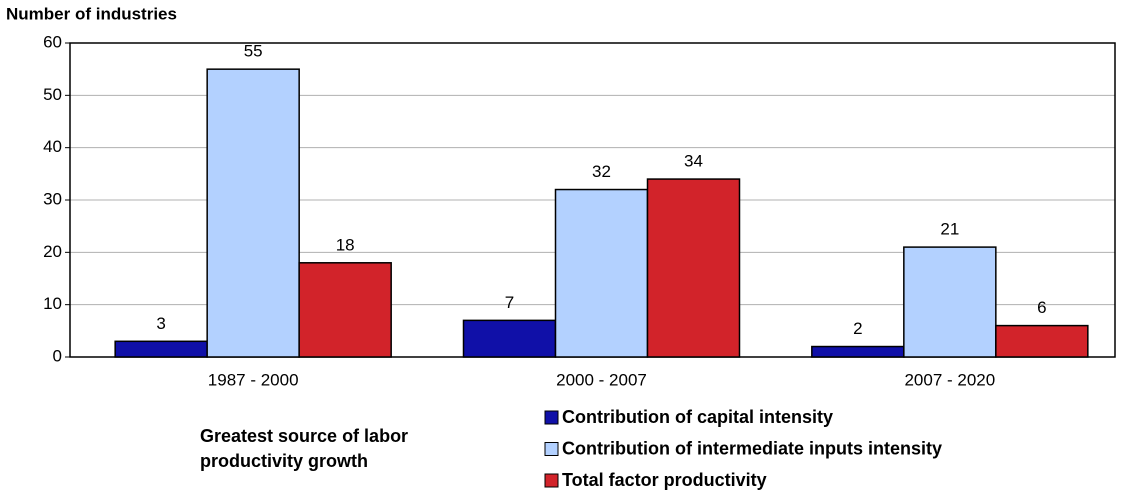 This screenshot has height=495, width=1123. What do you see at coordinates (949, 229) in the screenshot?
I see `data-label: 21` at bounding box center [949, 229].